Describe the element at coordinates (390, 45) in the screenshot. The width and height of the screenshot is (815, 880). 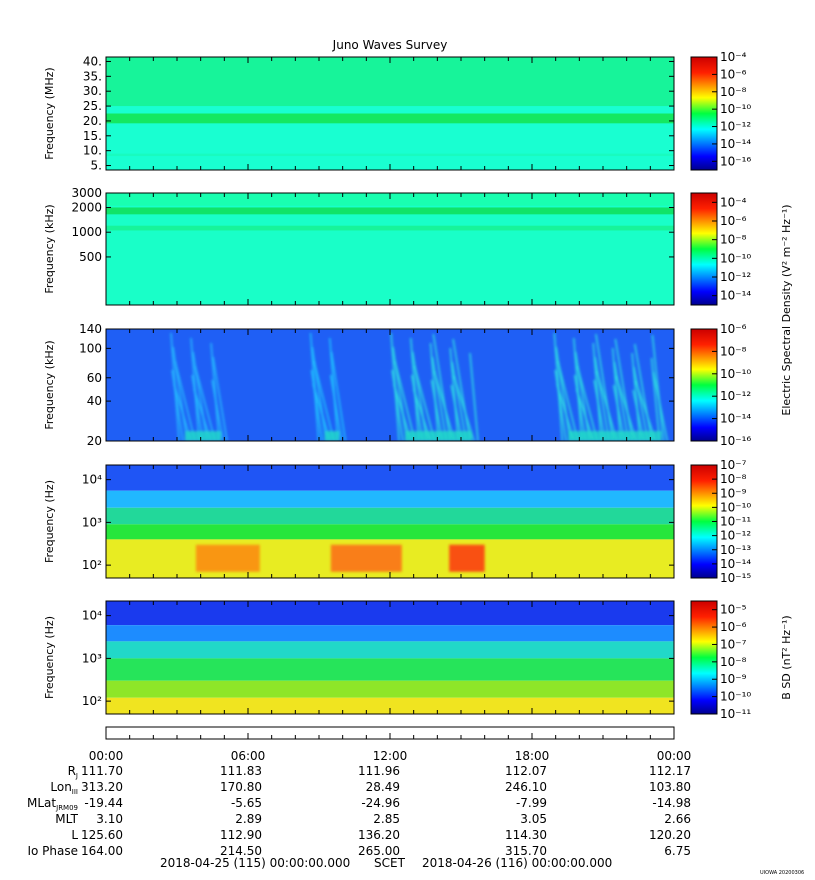
I see `chart-title: Juno Waves Survey` at that location.